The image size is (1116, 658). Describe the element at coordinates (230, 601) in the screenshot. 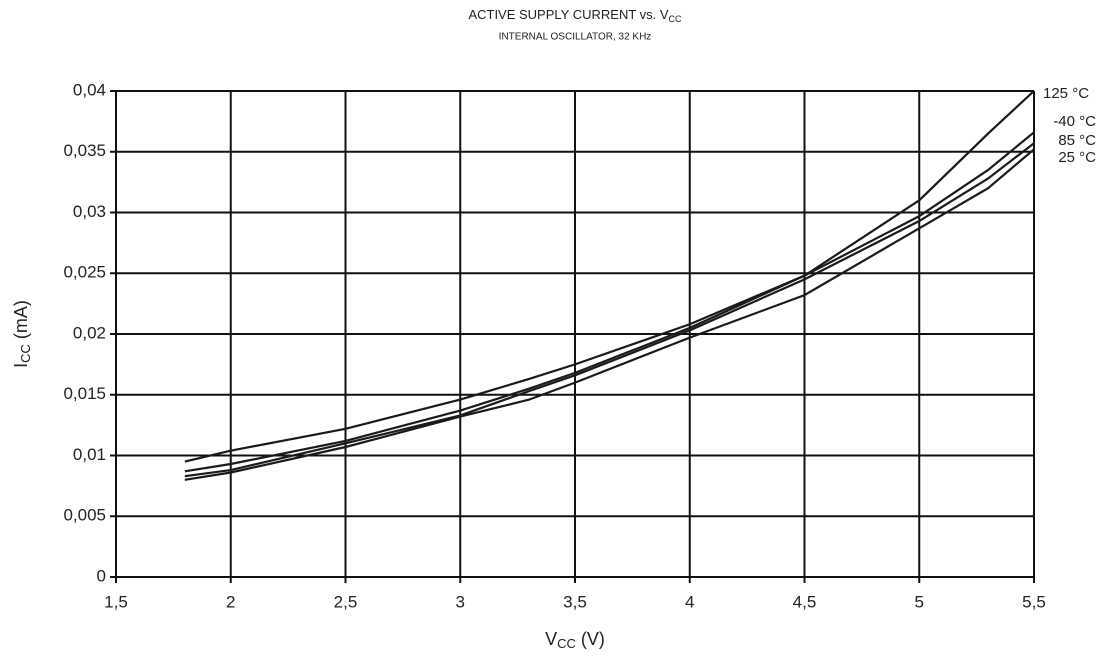

I see `x-tick-label: 2` at that location.